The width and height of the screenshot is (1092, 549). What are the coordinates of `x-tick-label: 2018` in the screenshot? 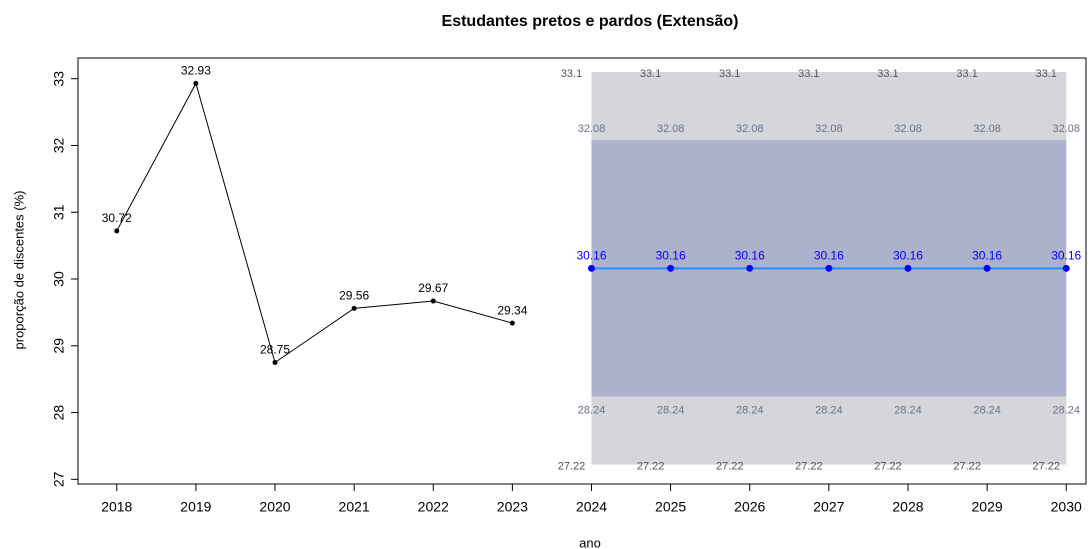 It's located at (116, 507).